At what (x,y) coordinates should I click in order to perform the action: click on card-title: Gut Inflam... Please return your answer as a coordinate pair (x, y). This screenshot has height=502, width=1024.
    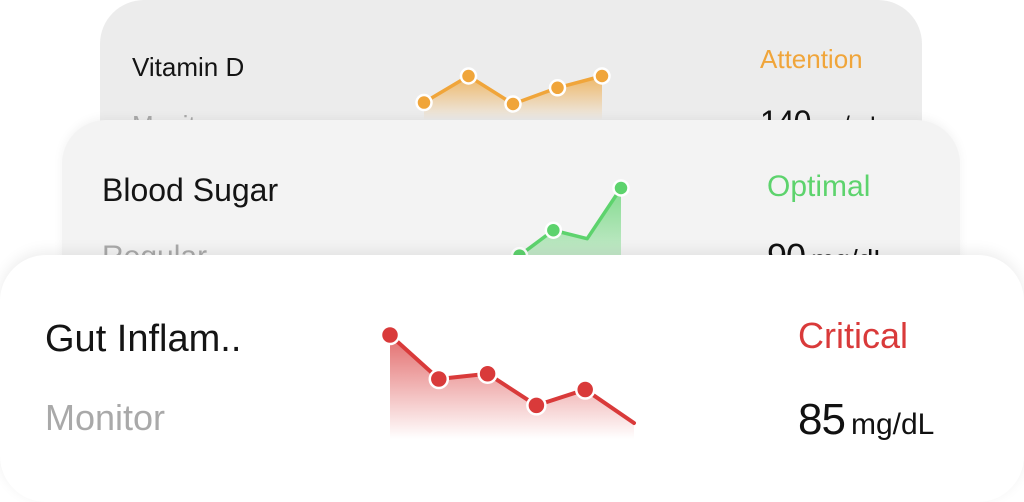
    Looking at the image, I should click on (143, 339).